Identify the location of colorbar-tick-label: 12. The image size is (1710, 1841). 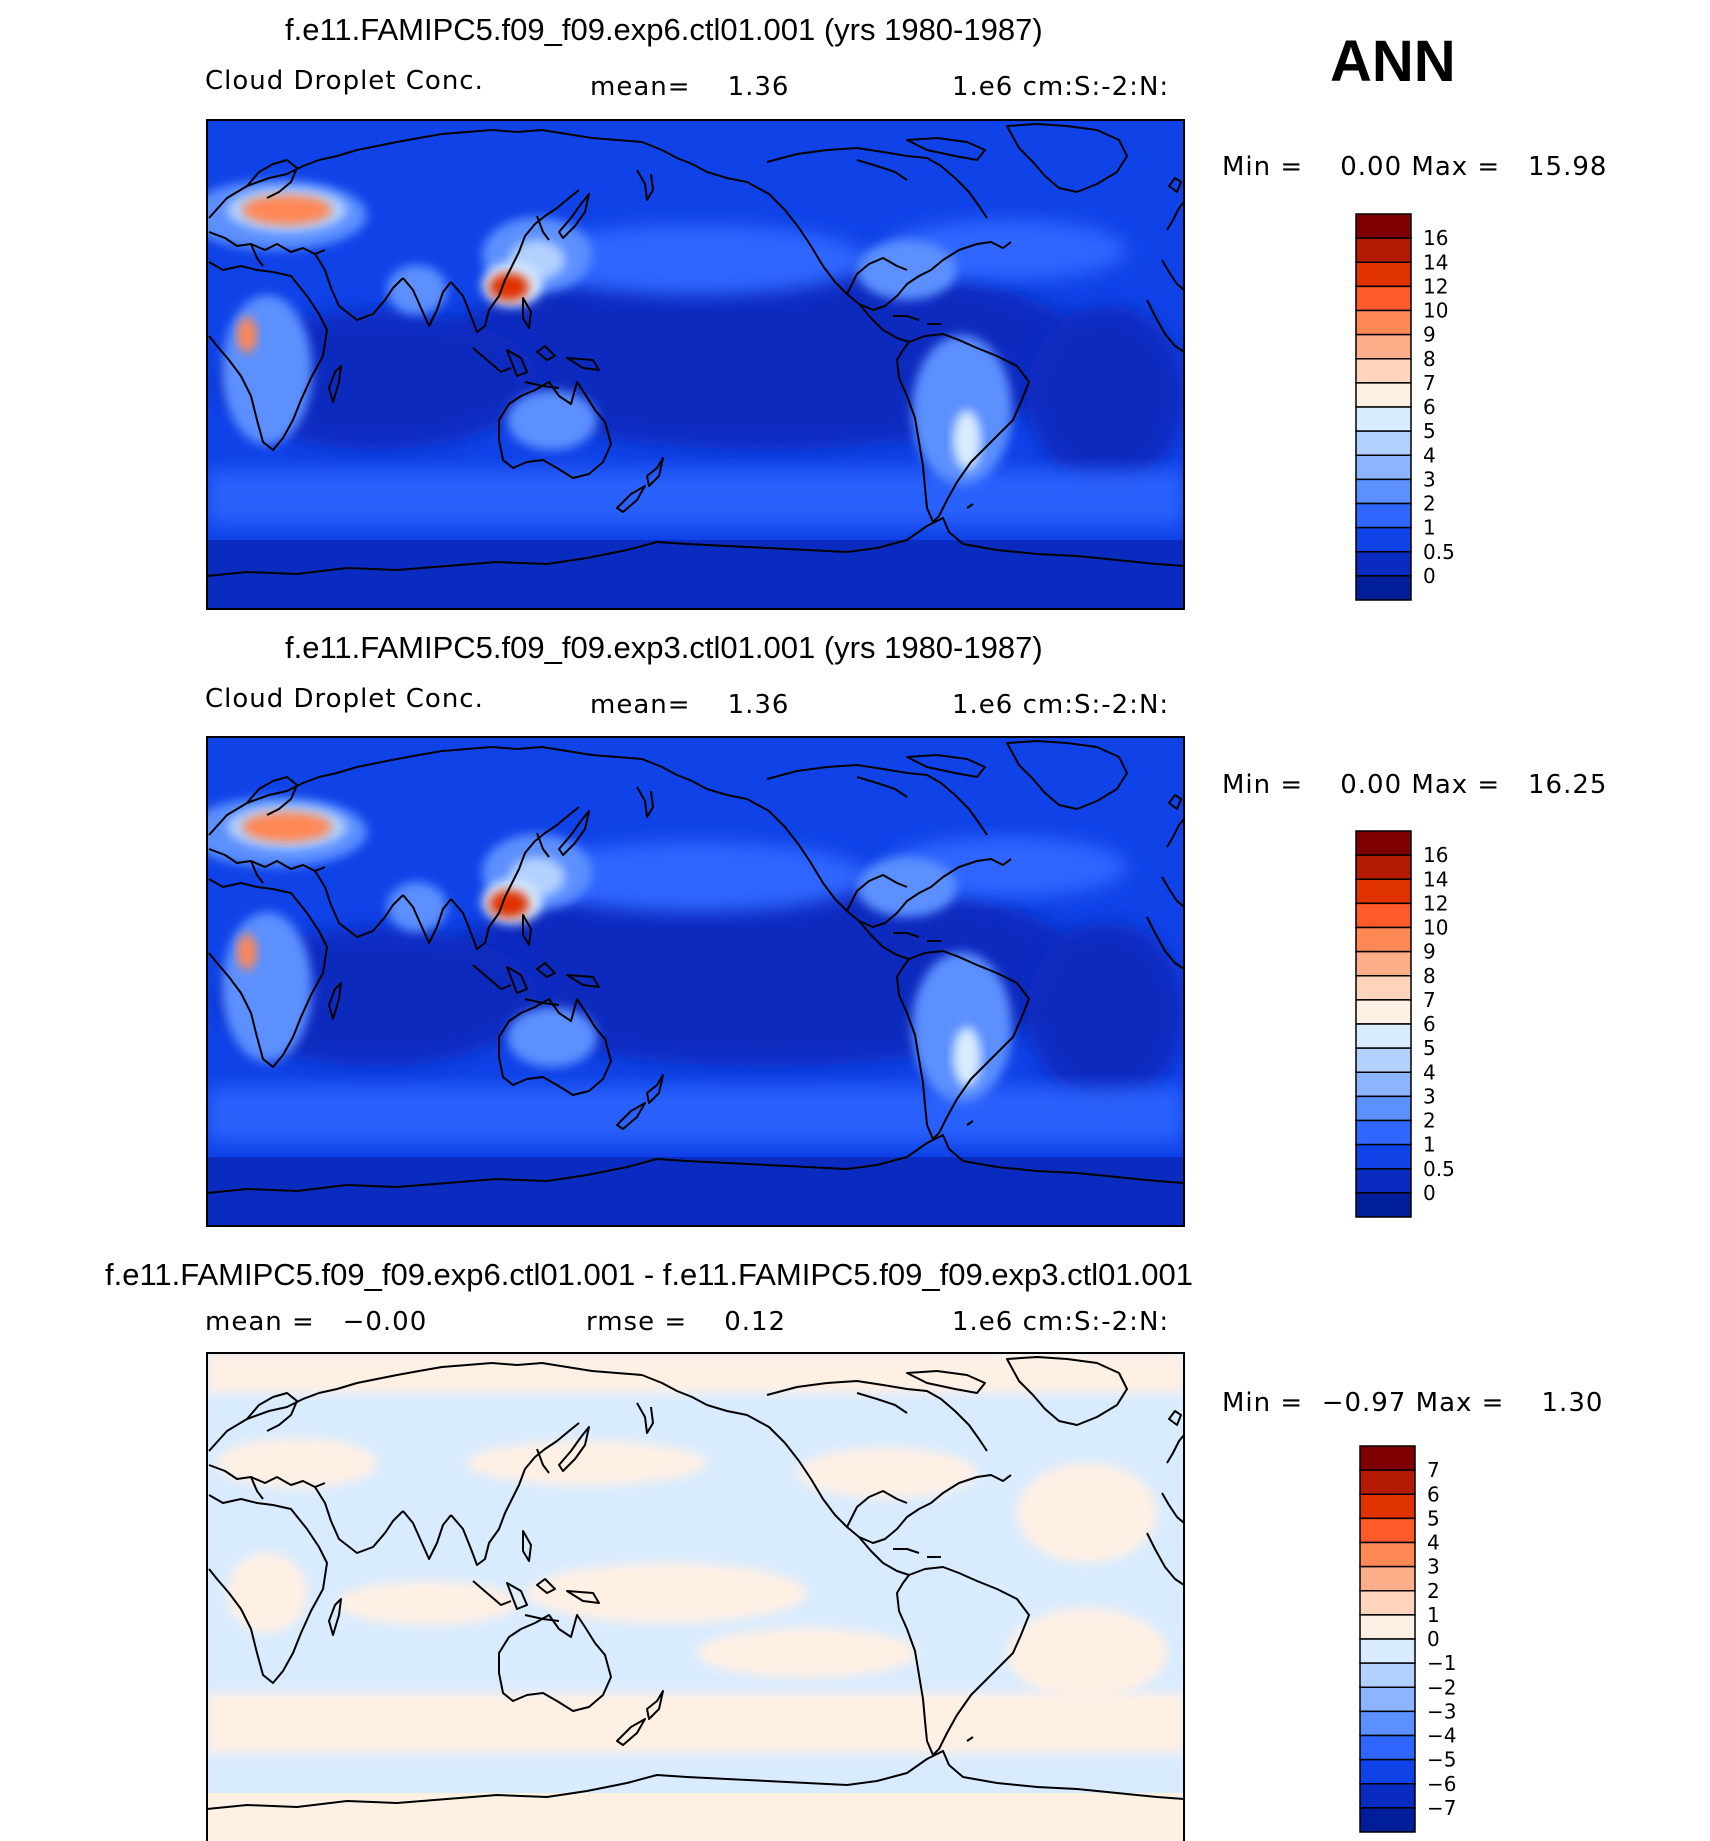
(1435, 903).